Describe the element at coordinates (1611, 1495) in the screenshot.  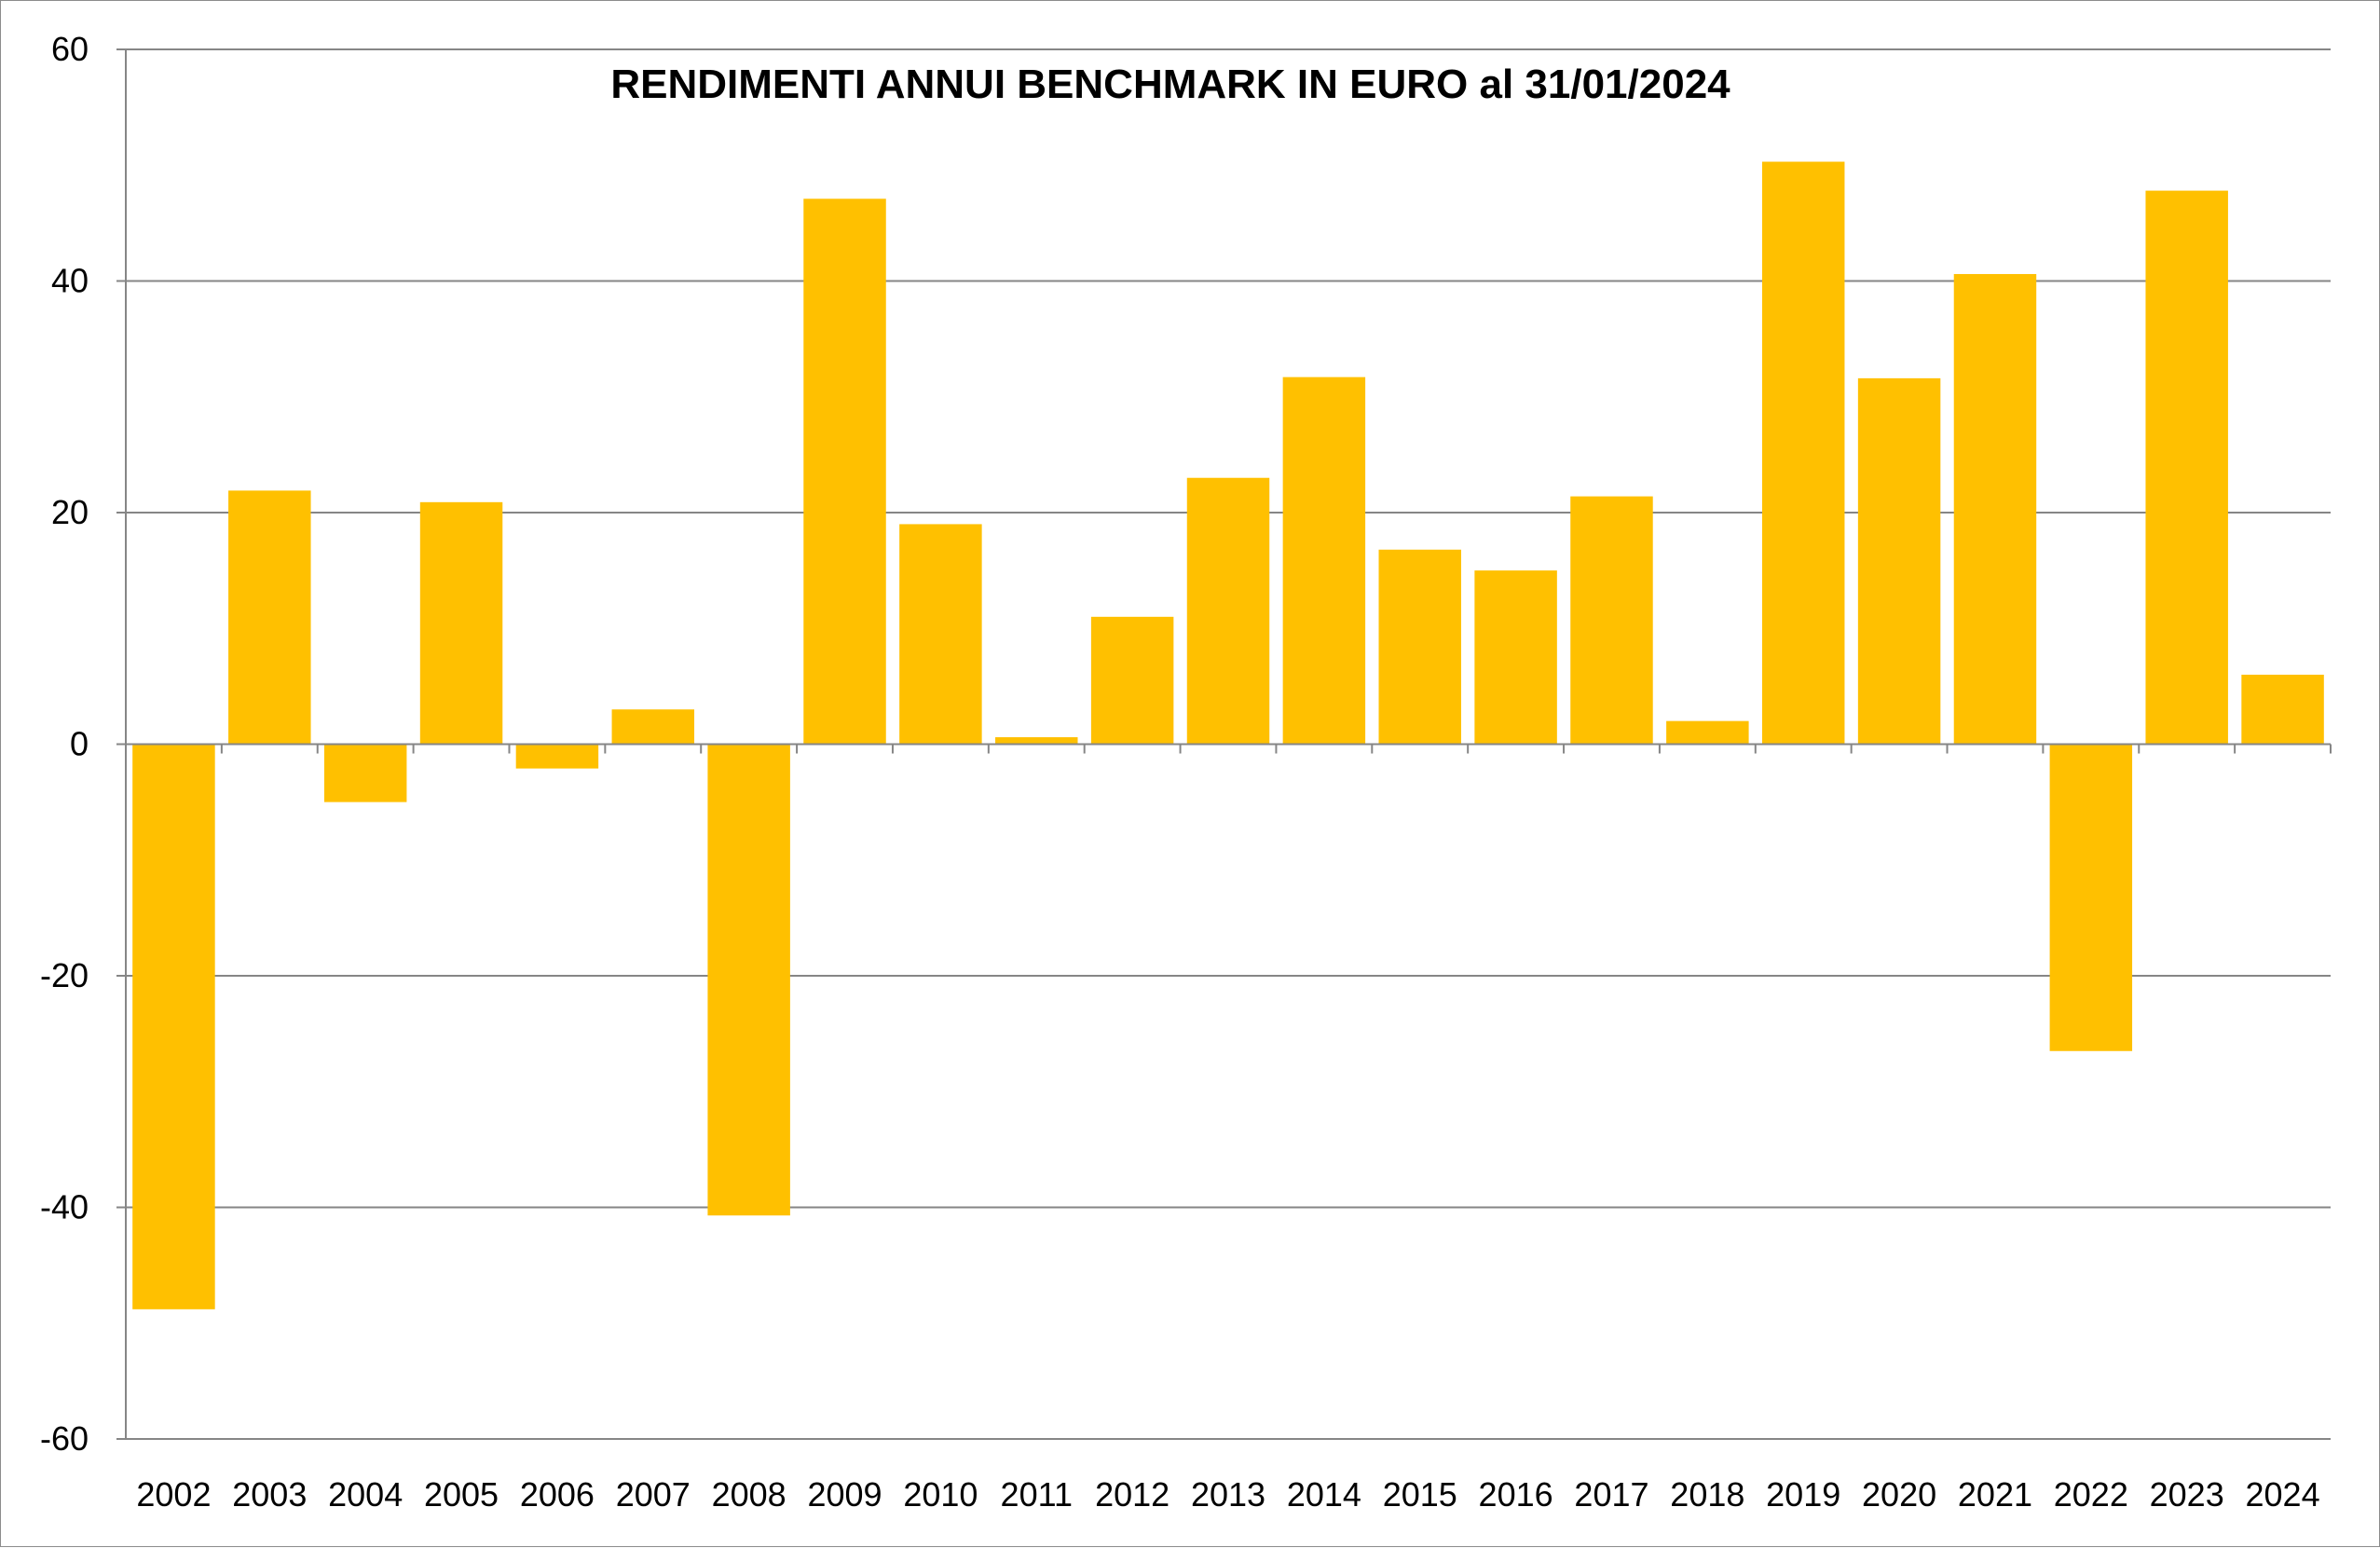
I see `x-tick-label: 2017` at that location.